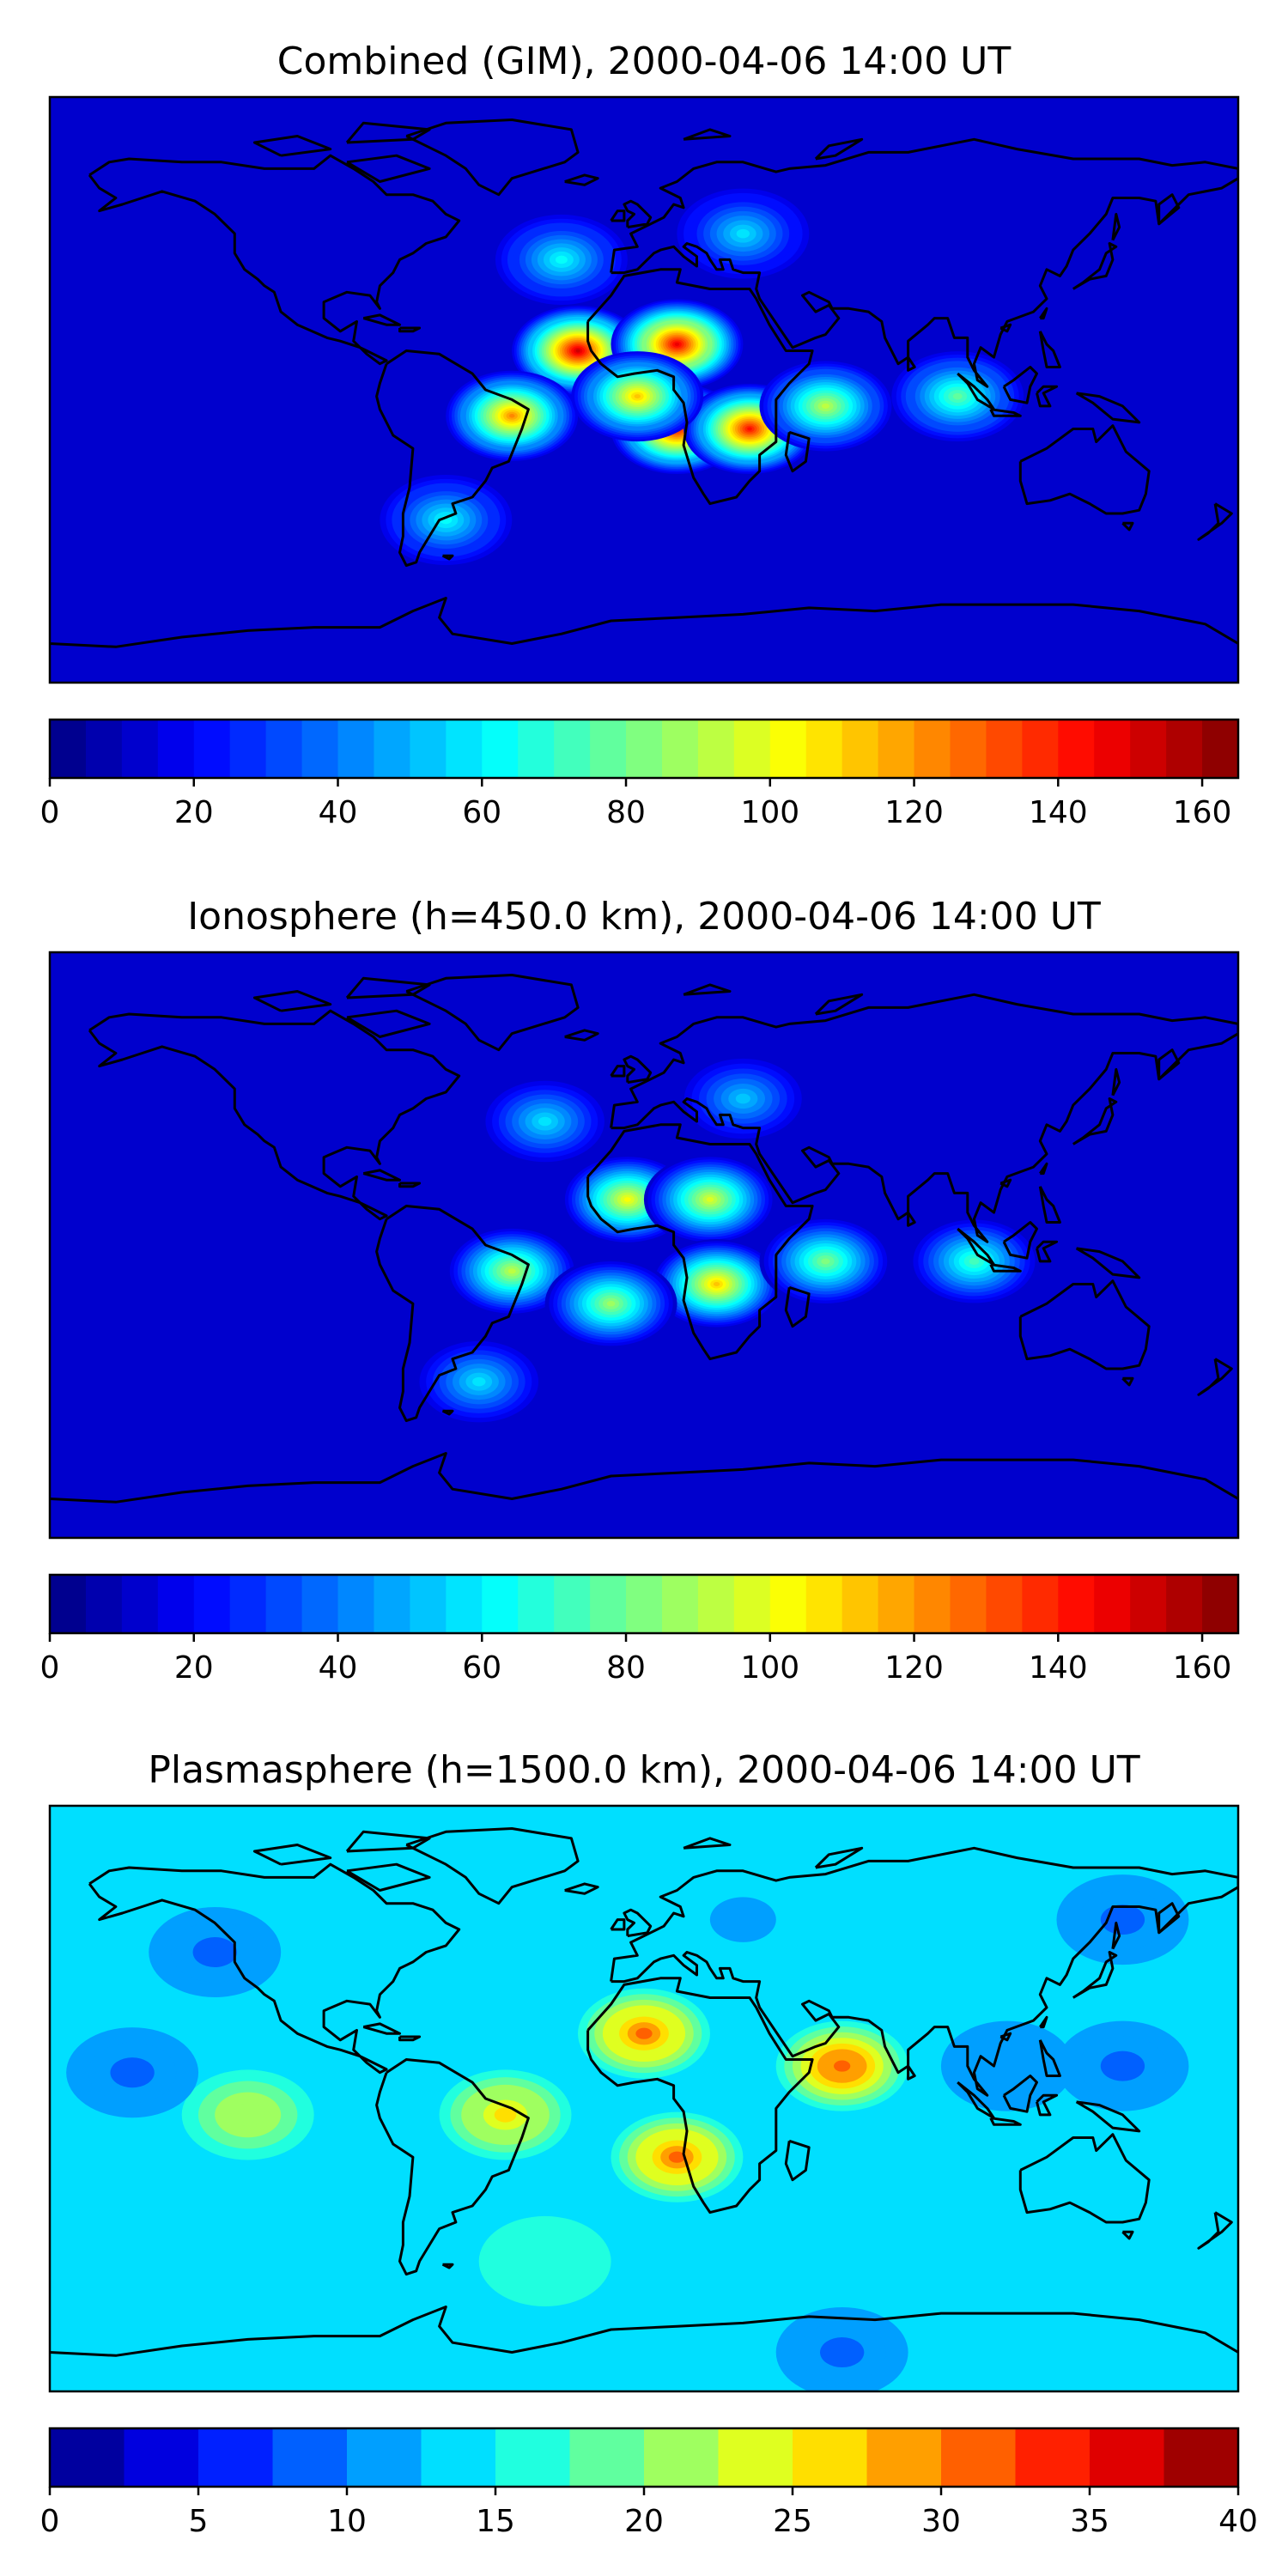  Describe the element at coordinates (338, 812) in the screenshot. I see `colorbar-tick-label: 40` at that location.